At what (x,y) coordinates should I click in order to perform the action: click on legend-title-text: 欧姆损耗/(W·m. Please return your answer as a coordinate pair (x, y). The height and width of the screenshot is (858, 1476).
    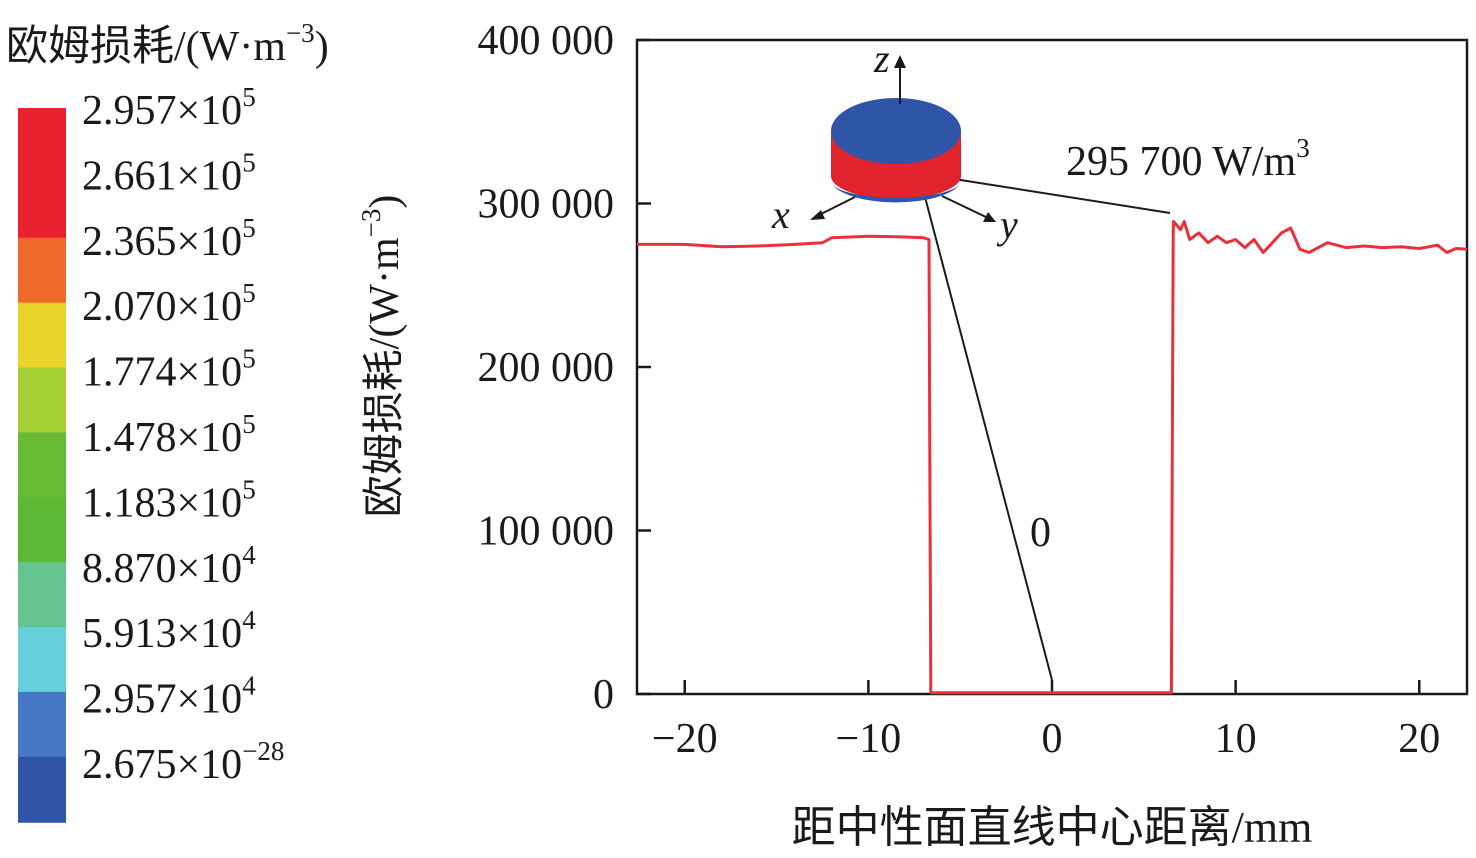
    Looking at the image, I should click on (146, 47).